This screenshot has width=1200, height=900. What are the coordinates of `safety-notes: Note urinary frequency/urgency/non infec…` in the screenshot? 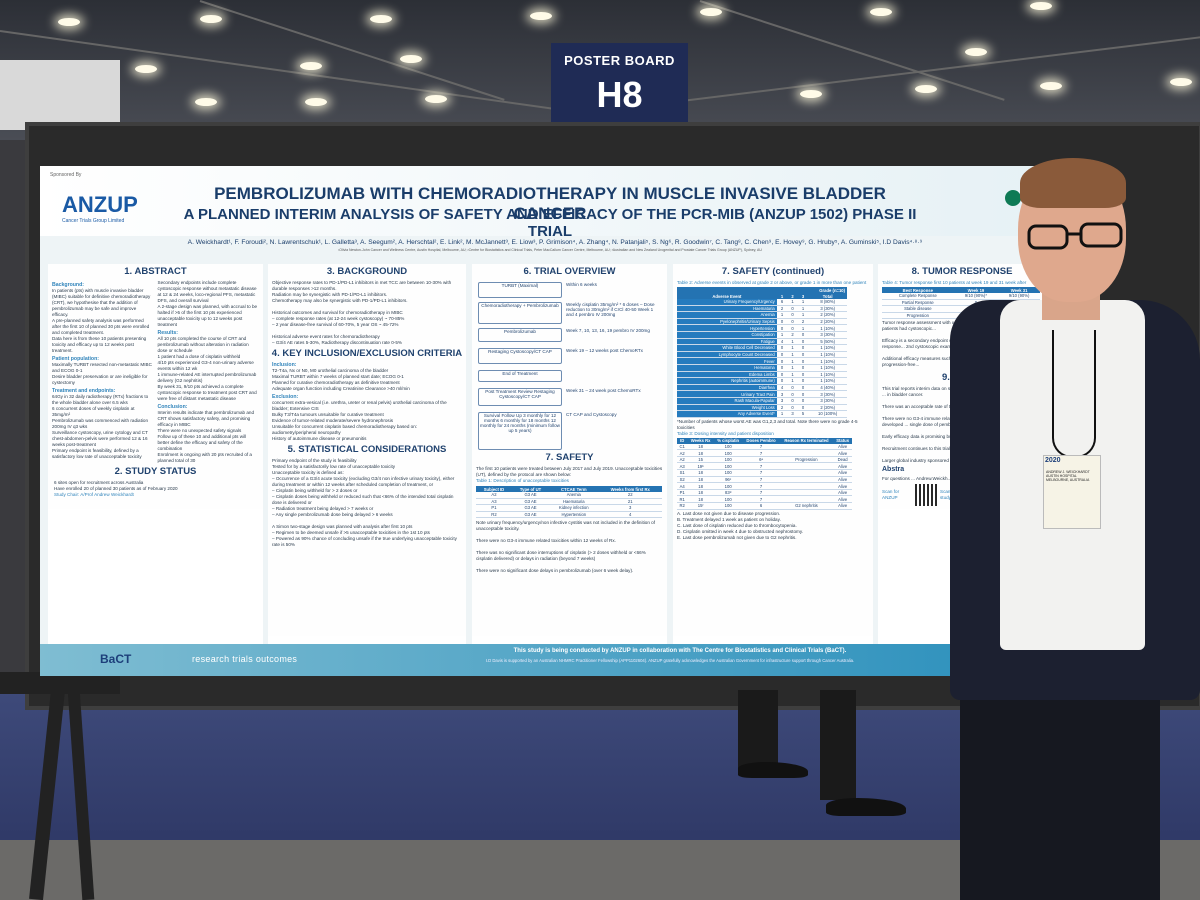 It's located at (565, 547).